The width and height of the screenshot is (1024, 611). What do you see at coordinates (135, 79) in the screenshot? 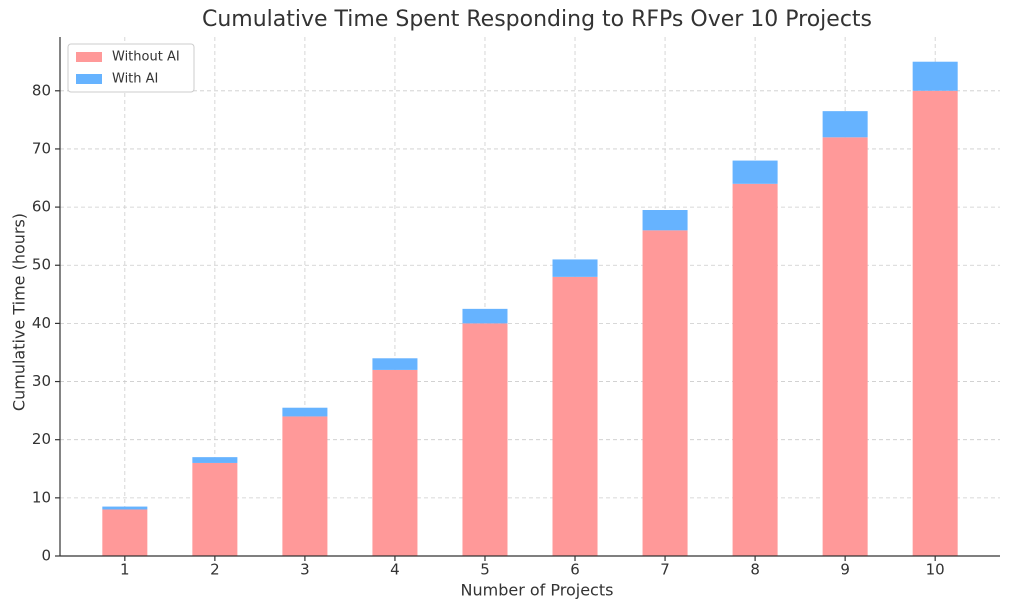
I see `legend-label: With AI` at bounding box center [135, 79].